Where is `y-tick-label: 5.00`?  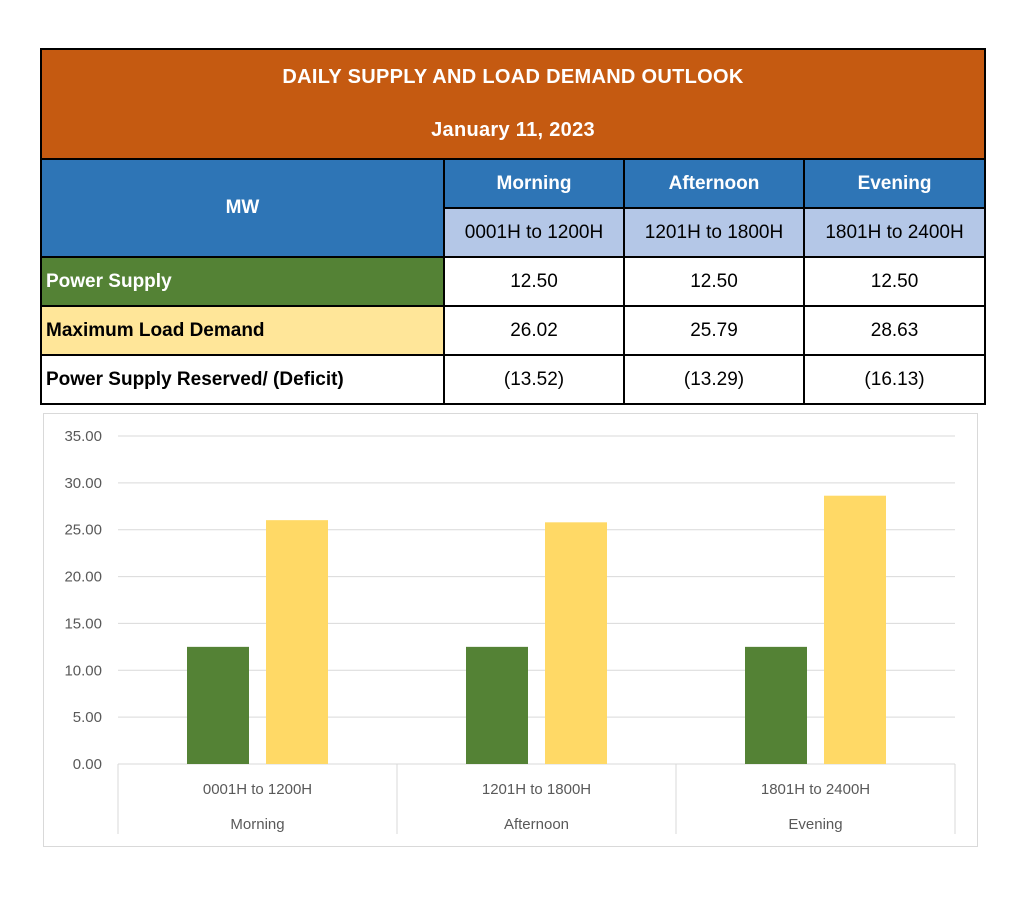
y-tick-label: 5.00 is located at coordinates (87, 717).